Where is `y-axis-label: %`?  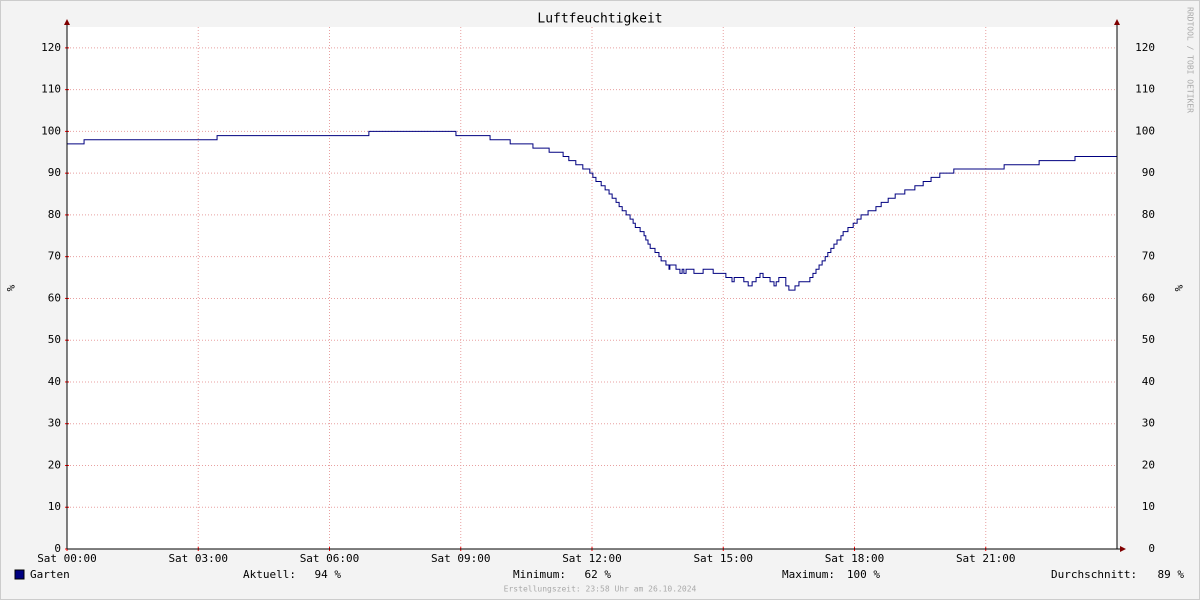 y-axis-label: % is located at coordinates (10, 288).